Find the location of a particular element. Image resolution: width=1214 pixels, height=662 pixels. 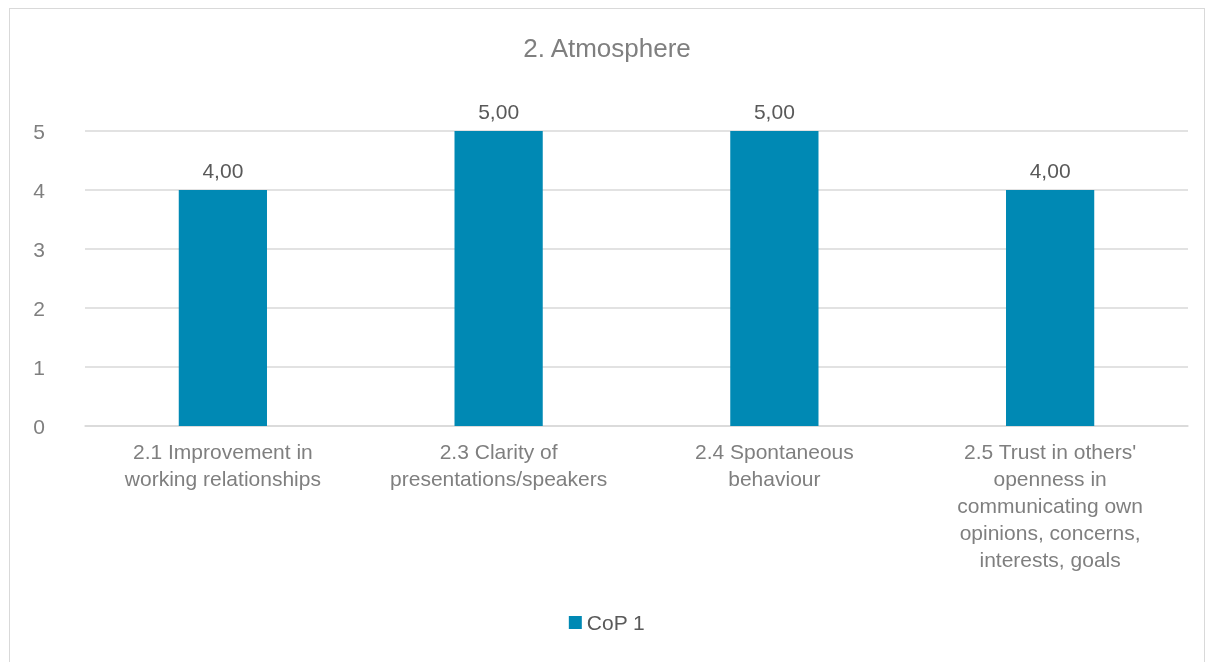

y-tick-label: 4 is located at coordinates (39, 190).